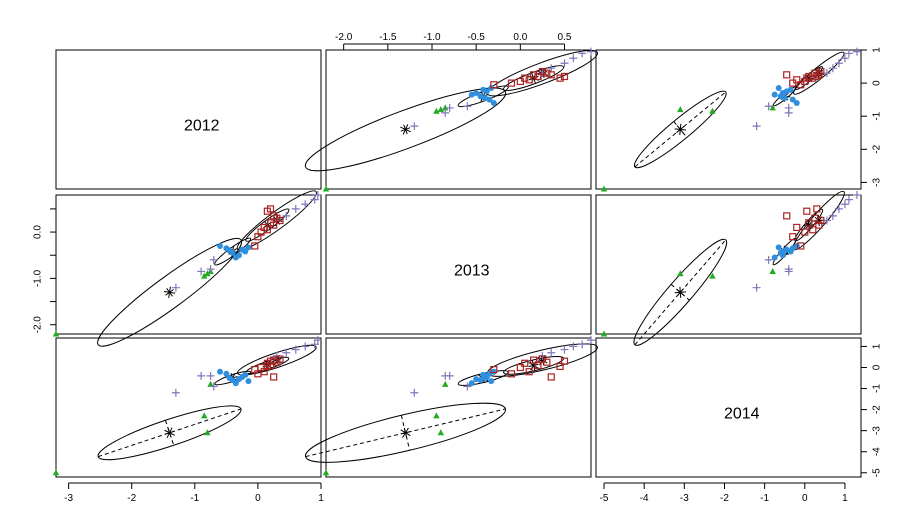 This screenshot has height=532, width=916. What do you see at coordinates (877, 451) in the screenshot?
I see `right-axis-tick-label: -4` at bounding box center [877, 451].